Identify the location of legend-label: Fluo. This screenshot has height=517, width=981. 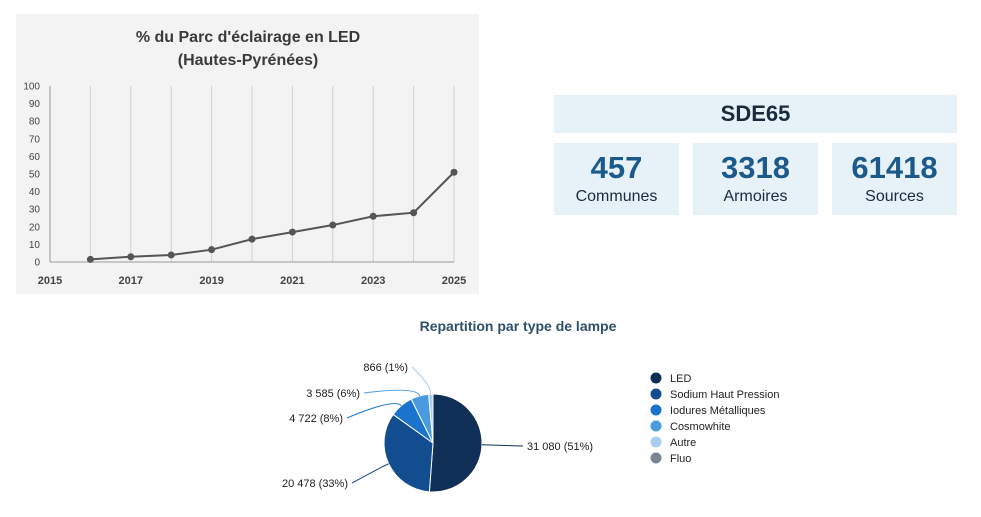
(680, 459).